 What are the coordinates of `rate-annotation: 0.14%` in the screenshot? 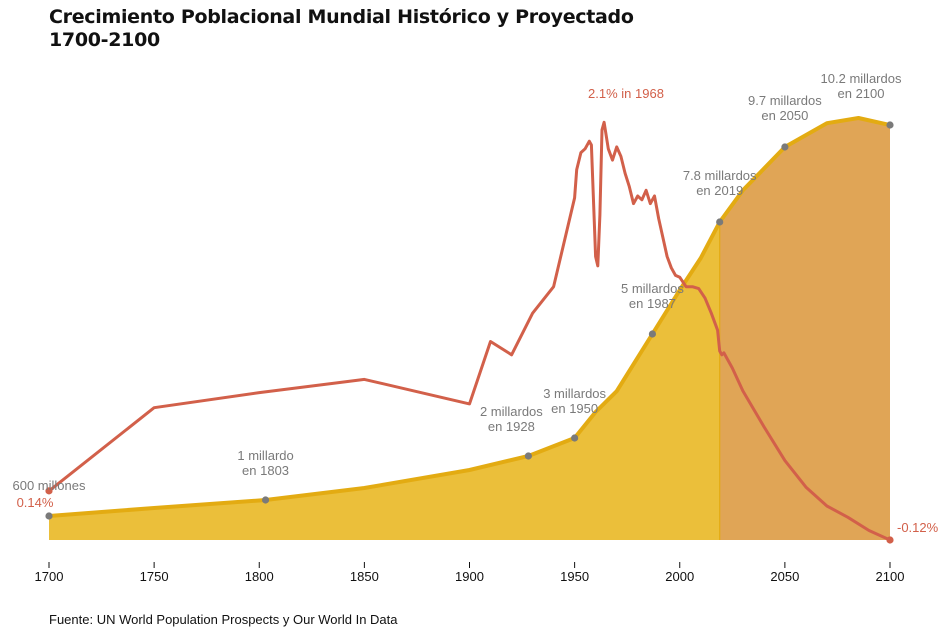 It's located at (35, 502).